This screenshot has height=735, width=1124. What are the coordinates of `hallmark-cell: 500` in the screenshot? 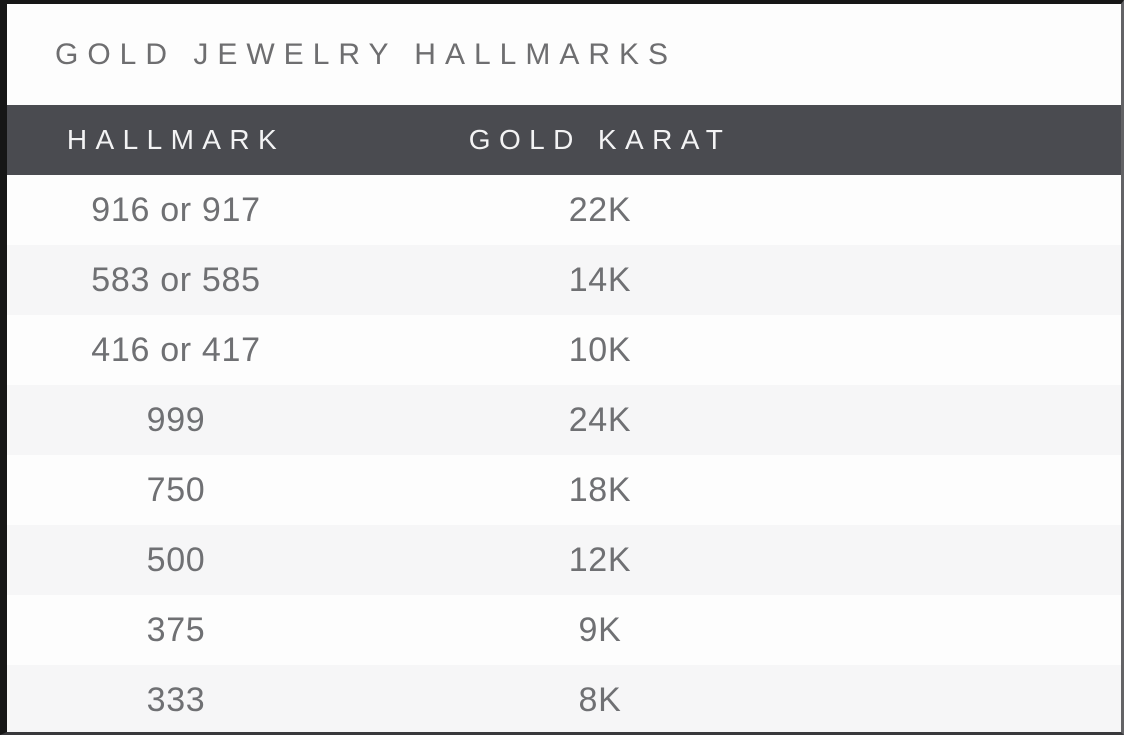 It's located at (176, 559).